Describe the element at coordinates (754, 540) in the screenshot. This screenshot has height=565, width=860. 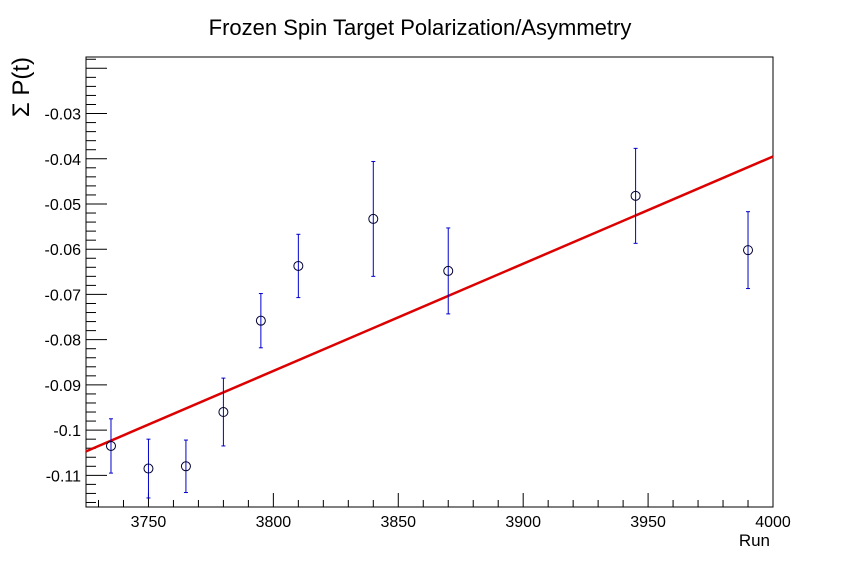
I see `x-axis-label: Run` at that location.